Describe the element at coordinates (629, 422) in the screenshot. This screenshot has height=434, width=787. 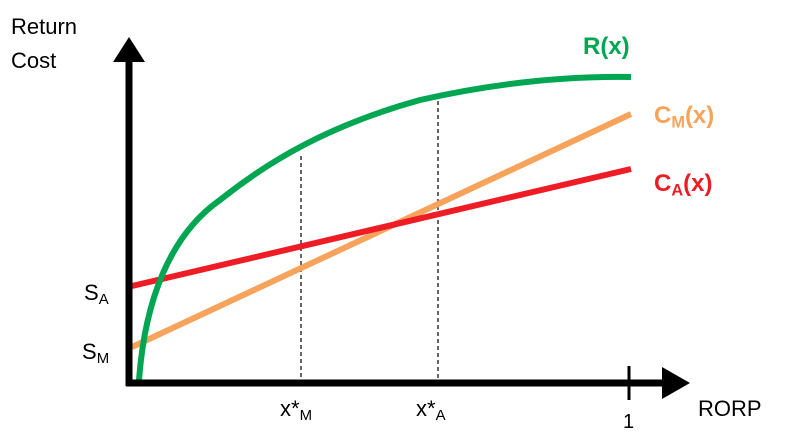
I see `x-tick-one-label: 1` at that location.